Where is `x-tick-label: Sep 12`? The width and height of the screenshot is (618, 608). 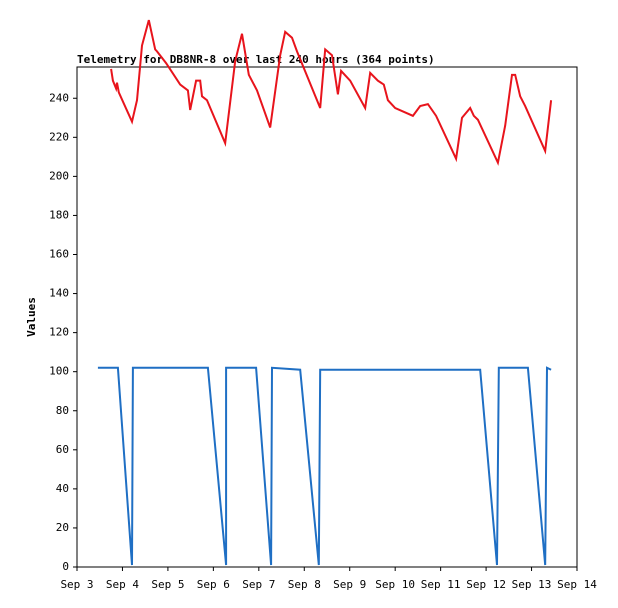 x-tick-label: Sep 12 is located at coordinates (486, 584).